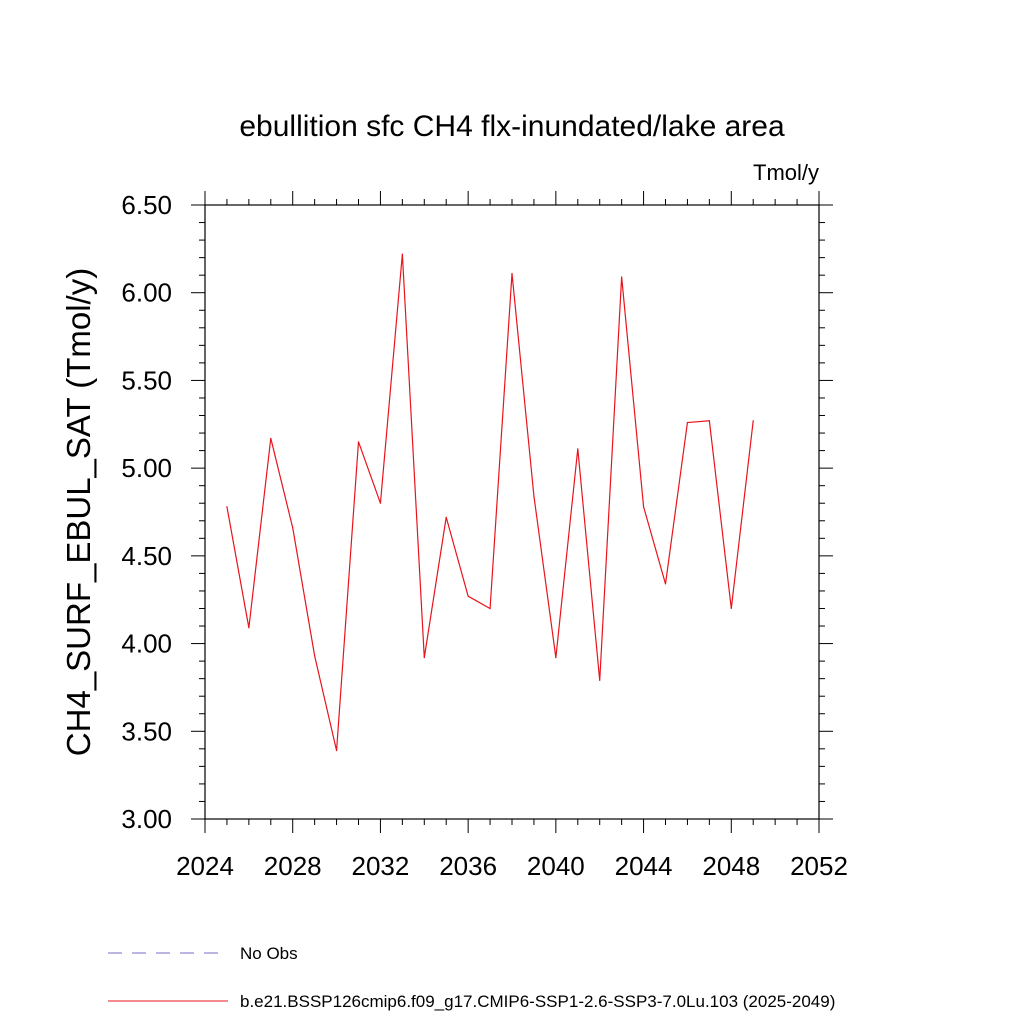 Image resolution: width=1024 pixels, height=1024 pixels. I want to click on x-tick-label: 2036, so click(468, 866).